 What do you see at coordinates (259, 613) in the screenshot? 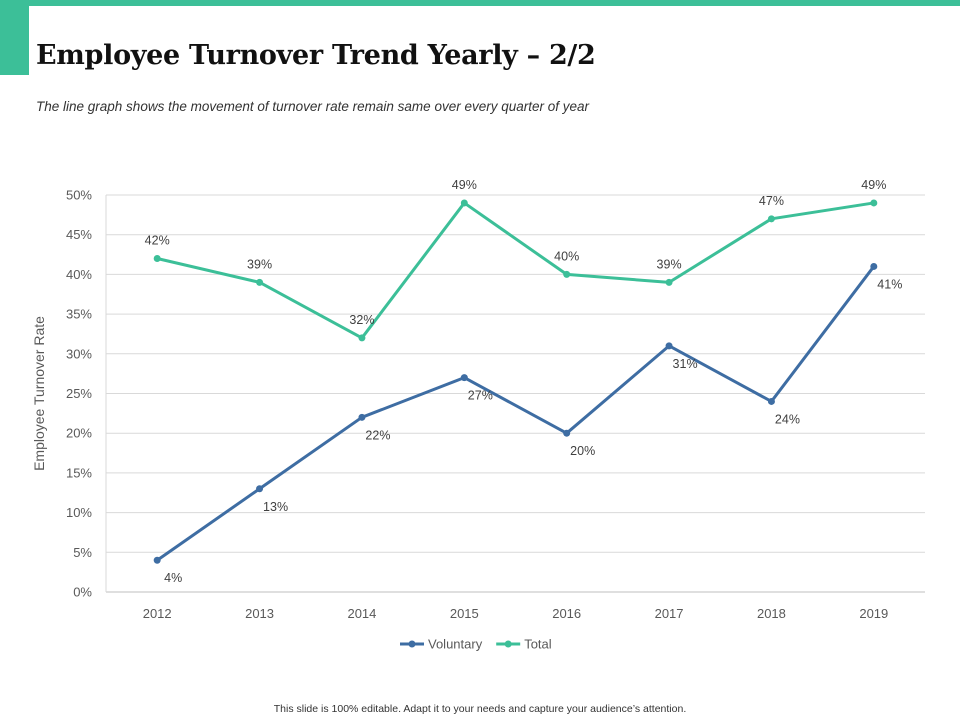
I see `x-tick-label: 2013` at bounding box center [259, 613].